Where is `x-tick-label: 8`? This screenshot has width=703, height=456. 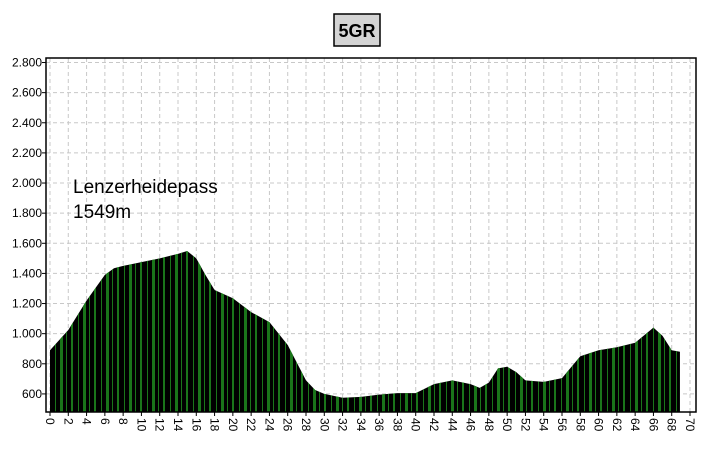 x-tick-label: 8 is located at coordinates (123, 421).